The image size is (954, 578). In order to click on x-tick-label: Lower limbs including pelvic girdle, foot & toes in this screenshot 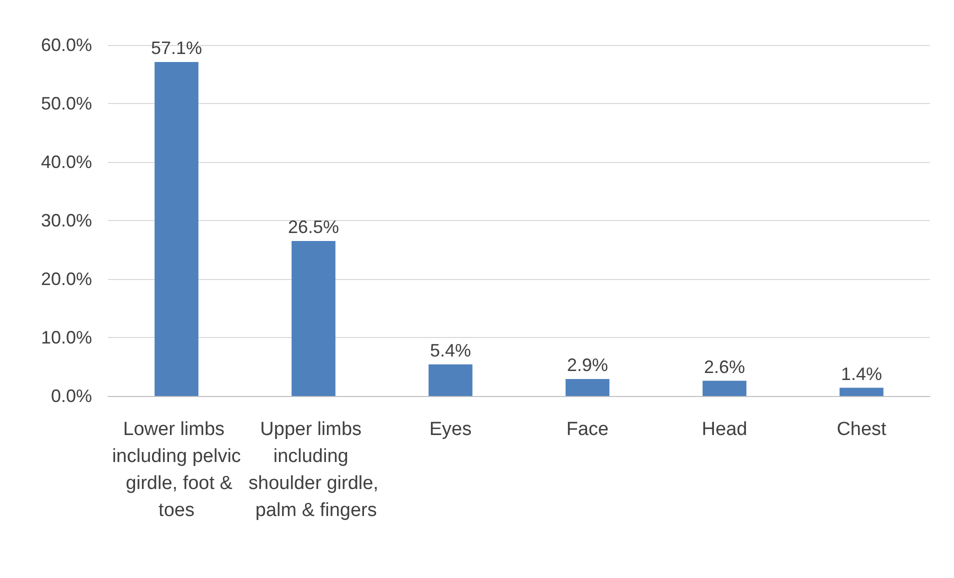, I will do `click(176, 470)`.